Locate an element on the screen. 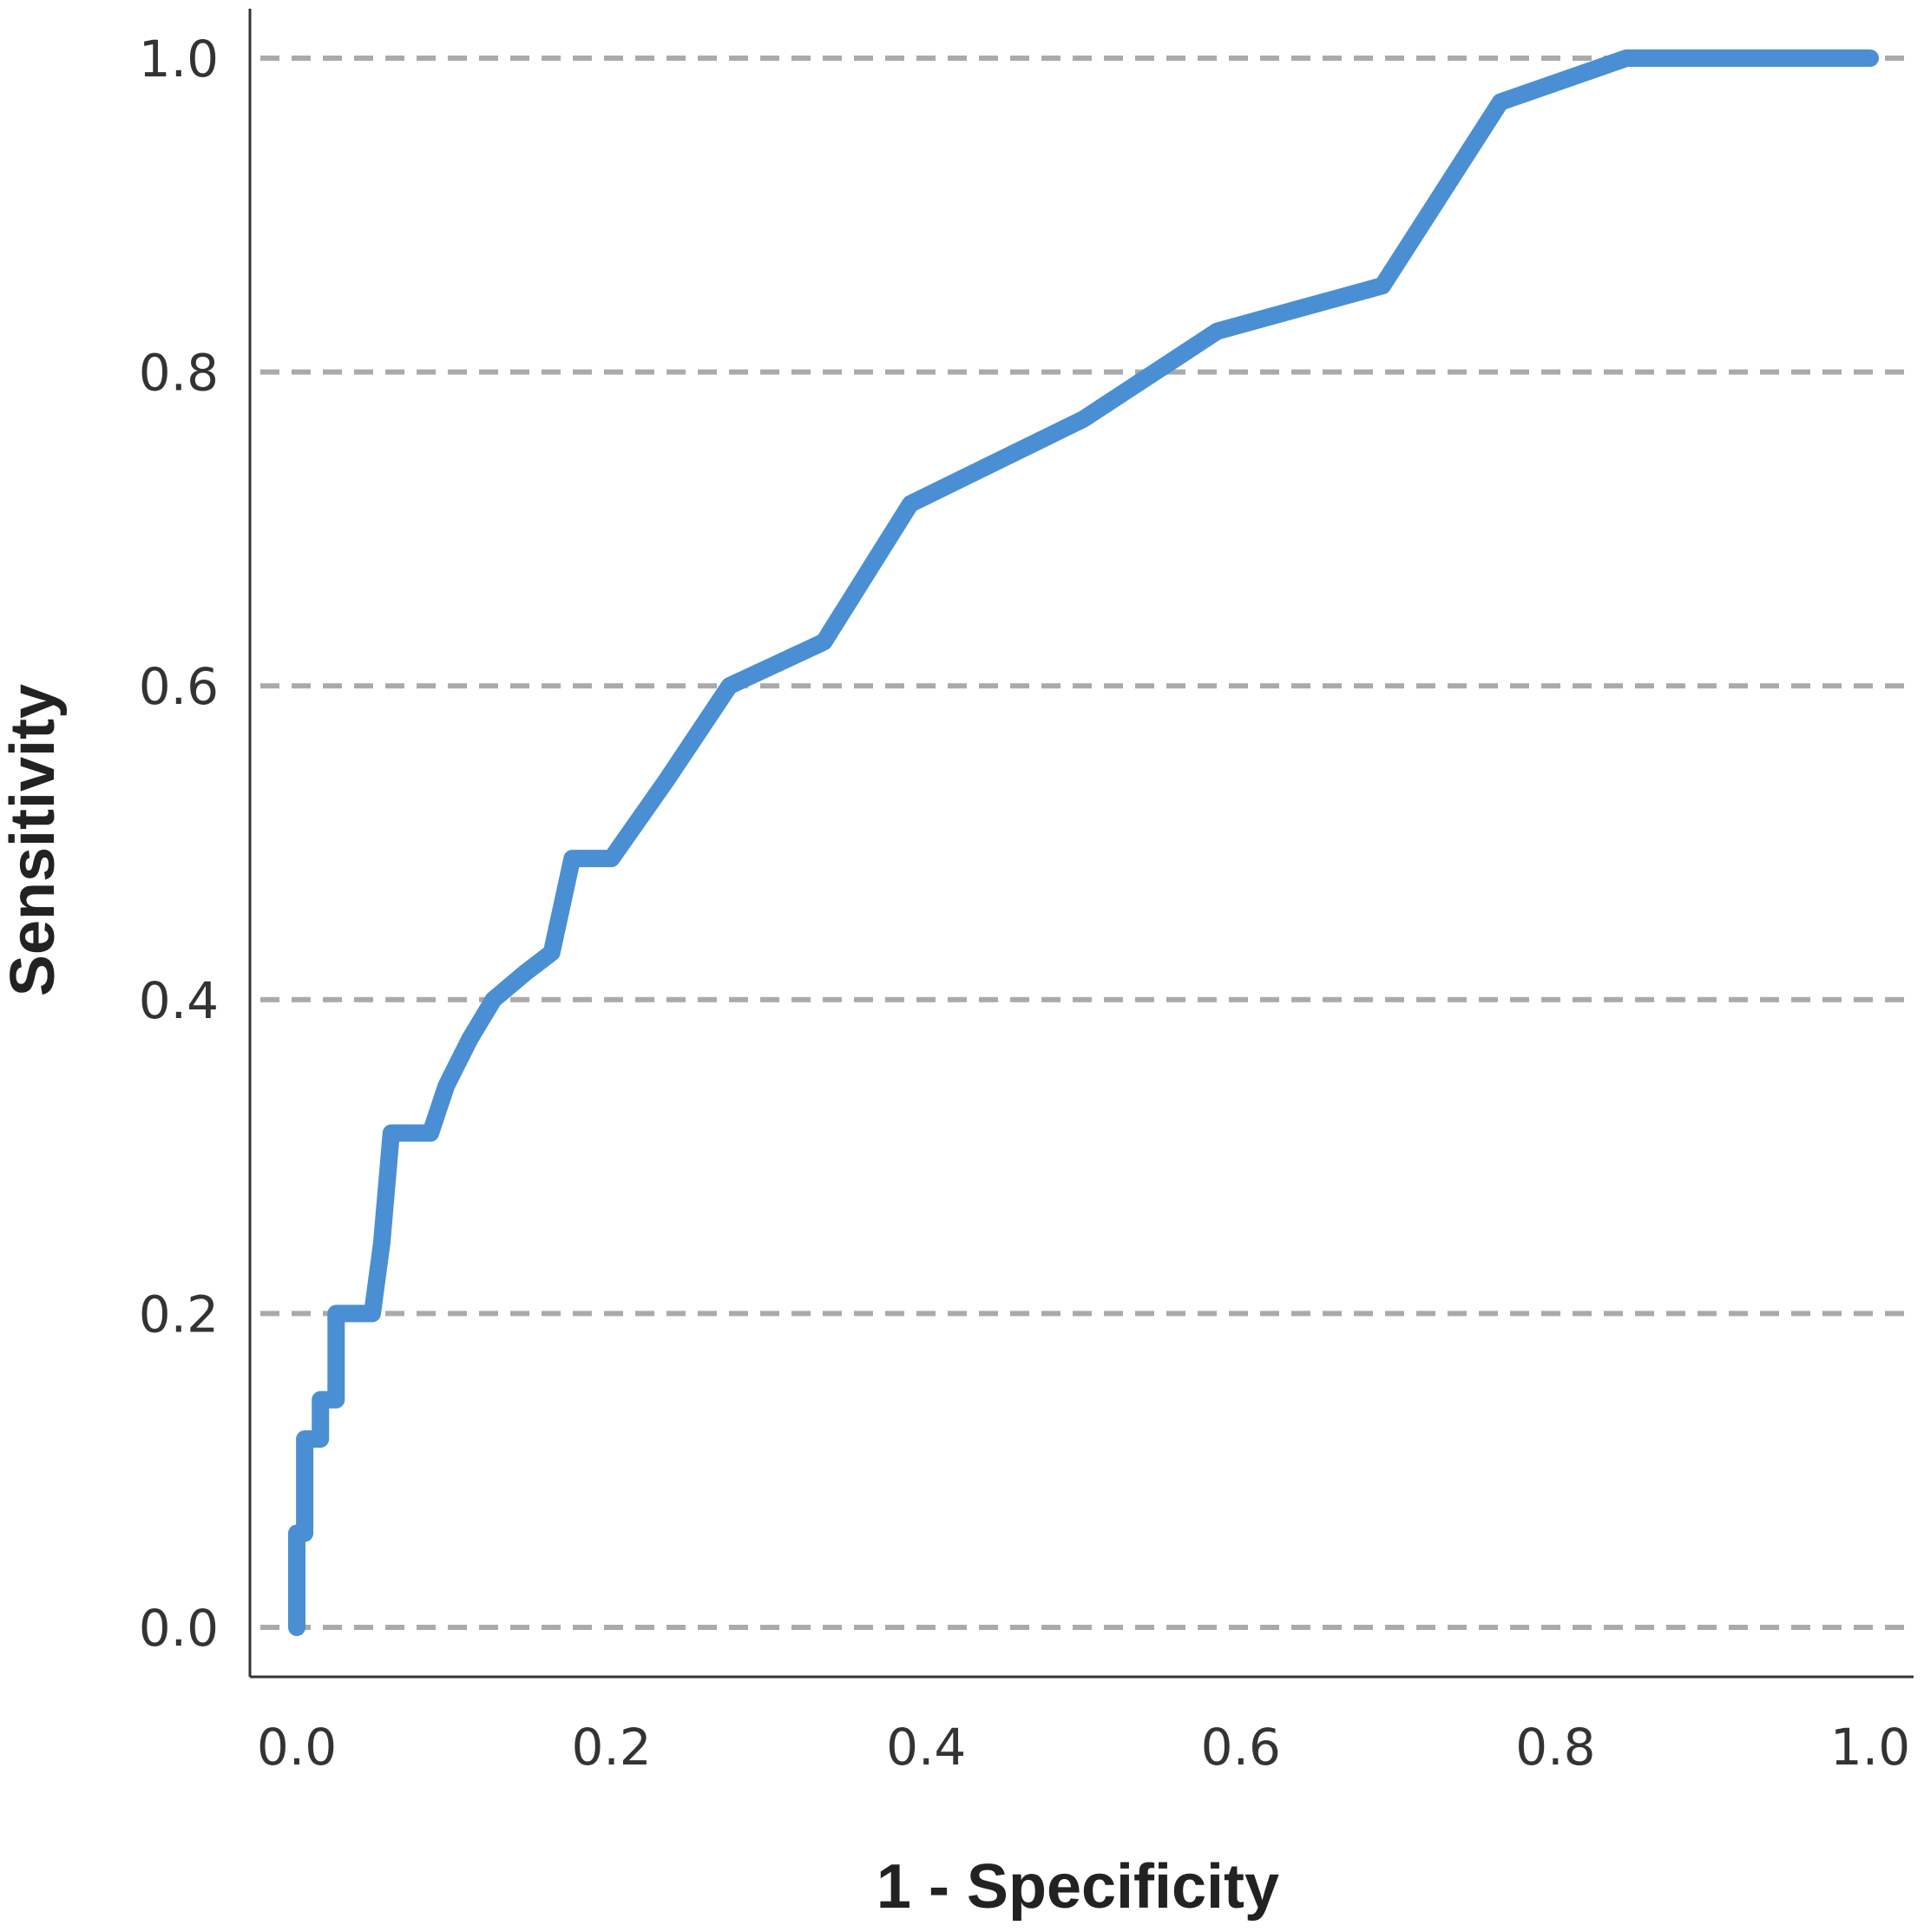 This screenshot has height=1932, width=1924. x-axis-title: 1 - Specificity is located at coordinates (1078, 1887).